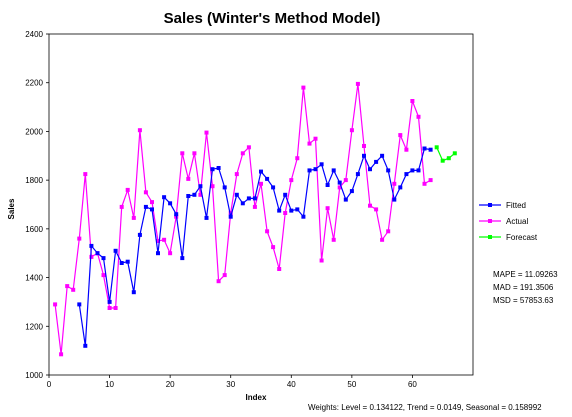 The height and width of the screenshot is (417, 572). What do you see at coordinates (170, 384) in the screenshot?
I see `x-tick-label: 20` at bounding box center [170, 384].